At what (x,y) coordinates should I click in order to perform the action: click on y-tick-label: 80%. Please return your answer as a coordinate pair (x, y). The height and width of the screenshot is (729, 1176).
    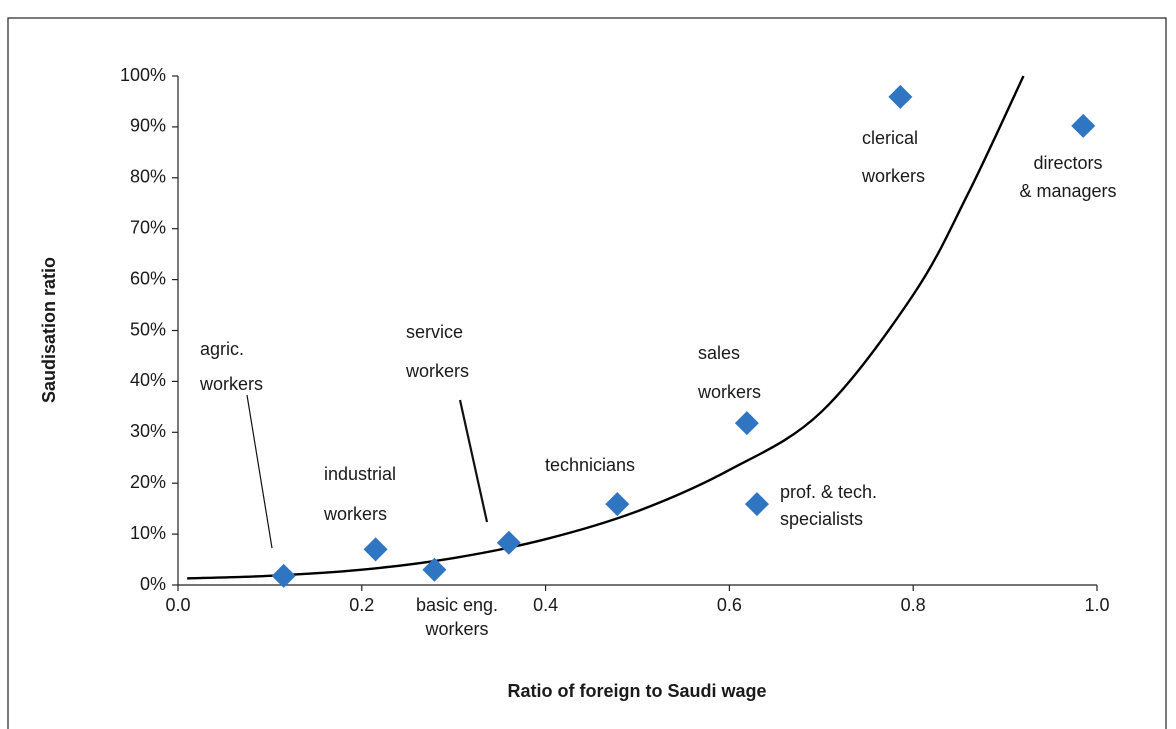
    Looking at the image, I should click on (148, 177).